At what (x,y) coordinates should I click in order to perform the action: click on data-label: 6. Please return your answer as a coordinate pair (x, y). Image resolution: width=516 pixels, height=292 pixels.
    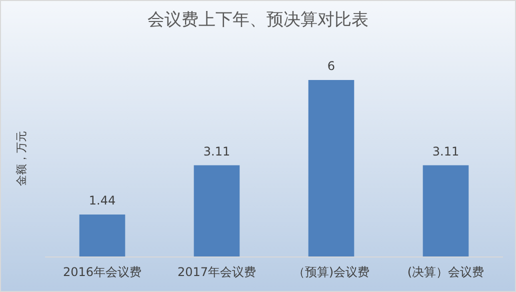
    Looking at the image, I should click on (331, 66).